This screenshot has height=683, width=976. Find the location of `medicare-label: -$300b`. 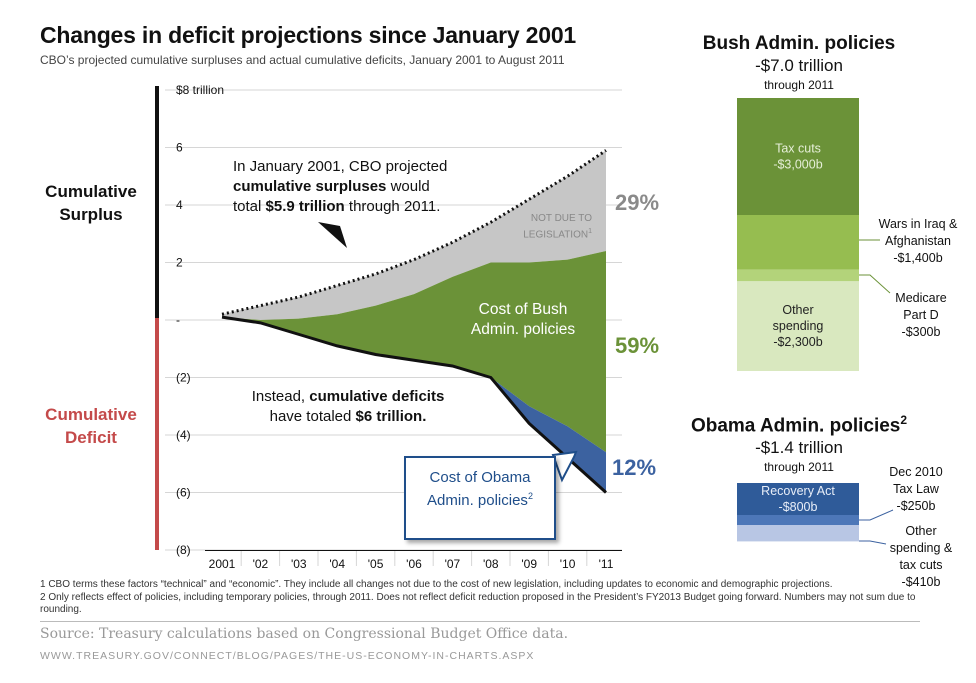

medicare-label: -$300b is located at coordinates (921, 332).